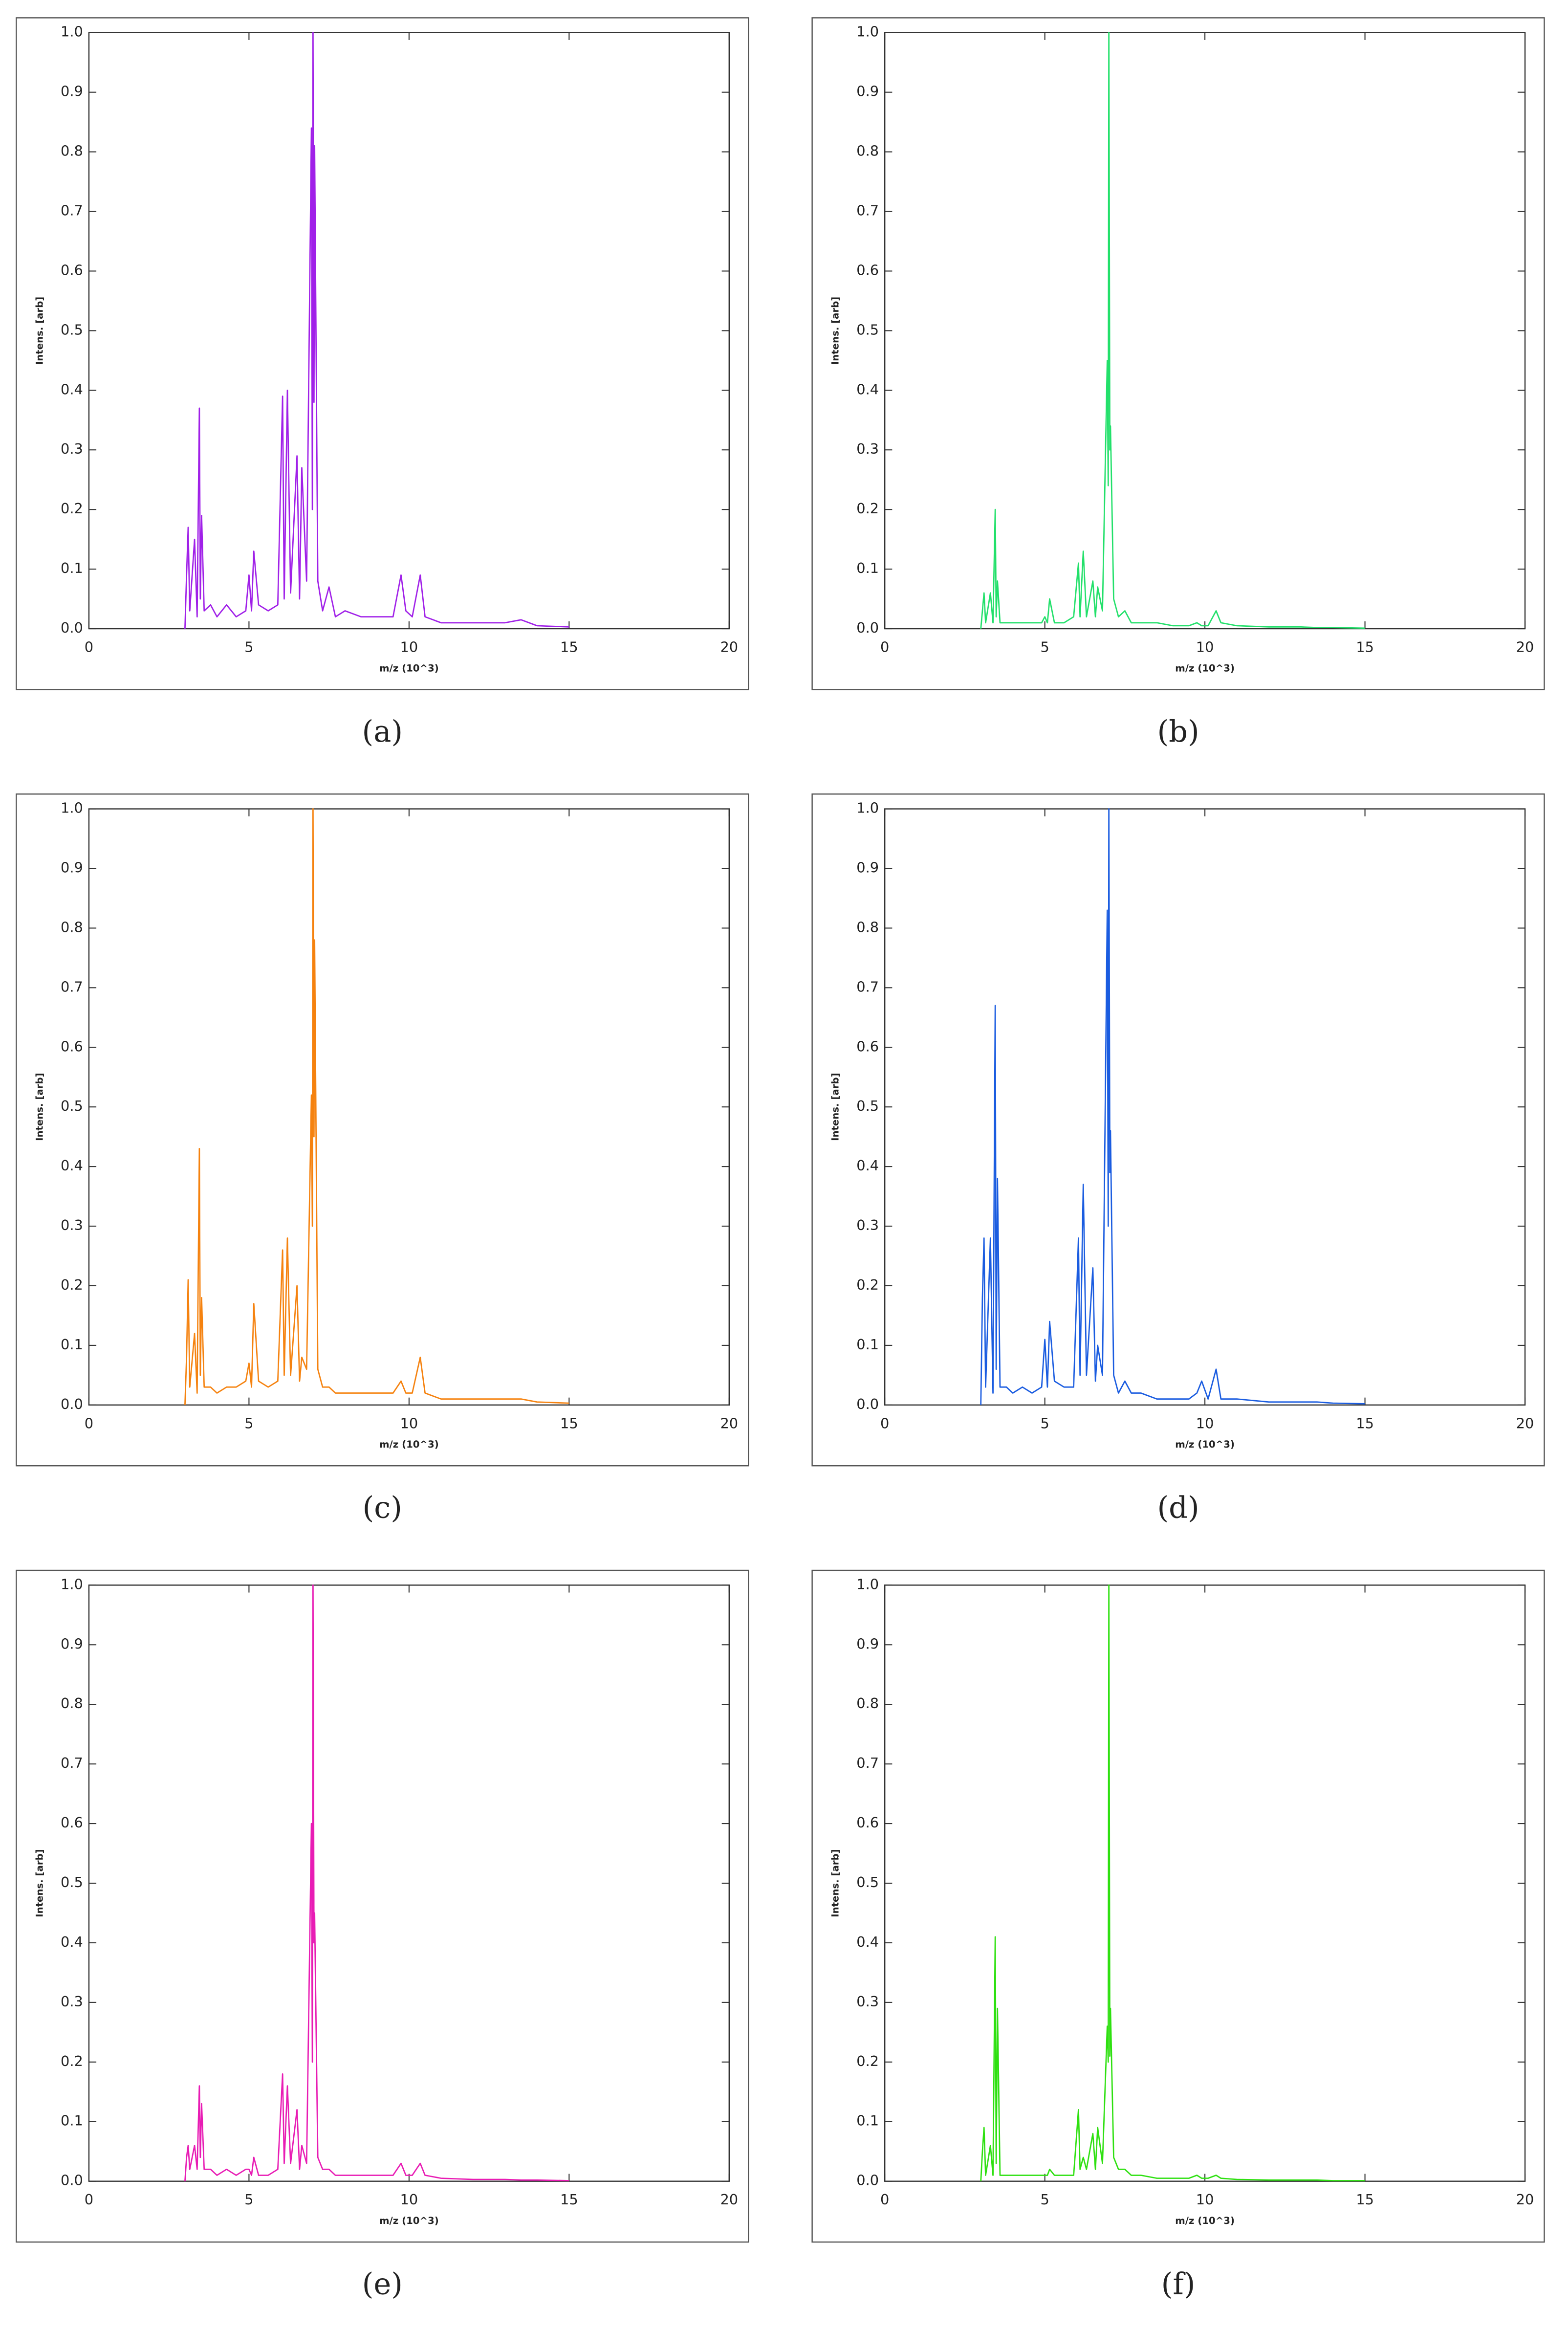  What do you see at coordinates (1178, 1508) in the screenshot?
I see `panel-caption: (d)` at bounding box center [1178, 1508].